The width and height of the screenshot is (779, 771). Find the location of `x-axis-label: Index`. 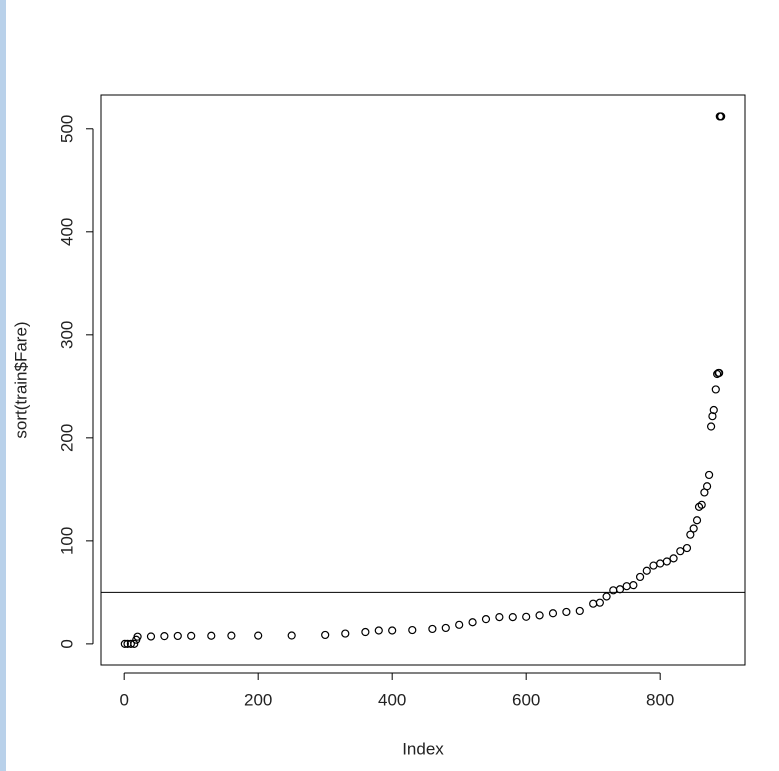

x-axis-label: Index is located at coordinates (423, 748).